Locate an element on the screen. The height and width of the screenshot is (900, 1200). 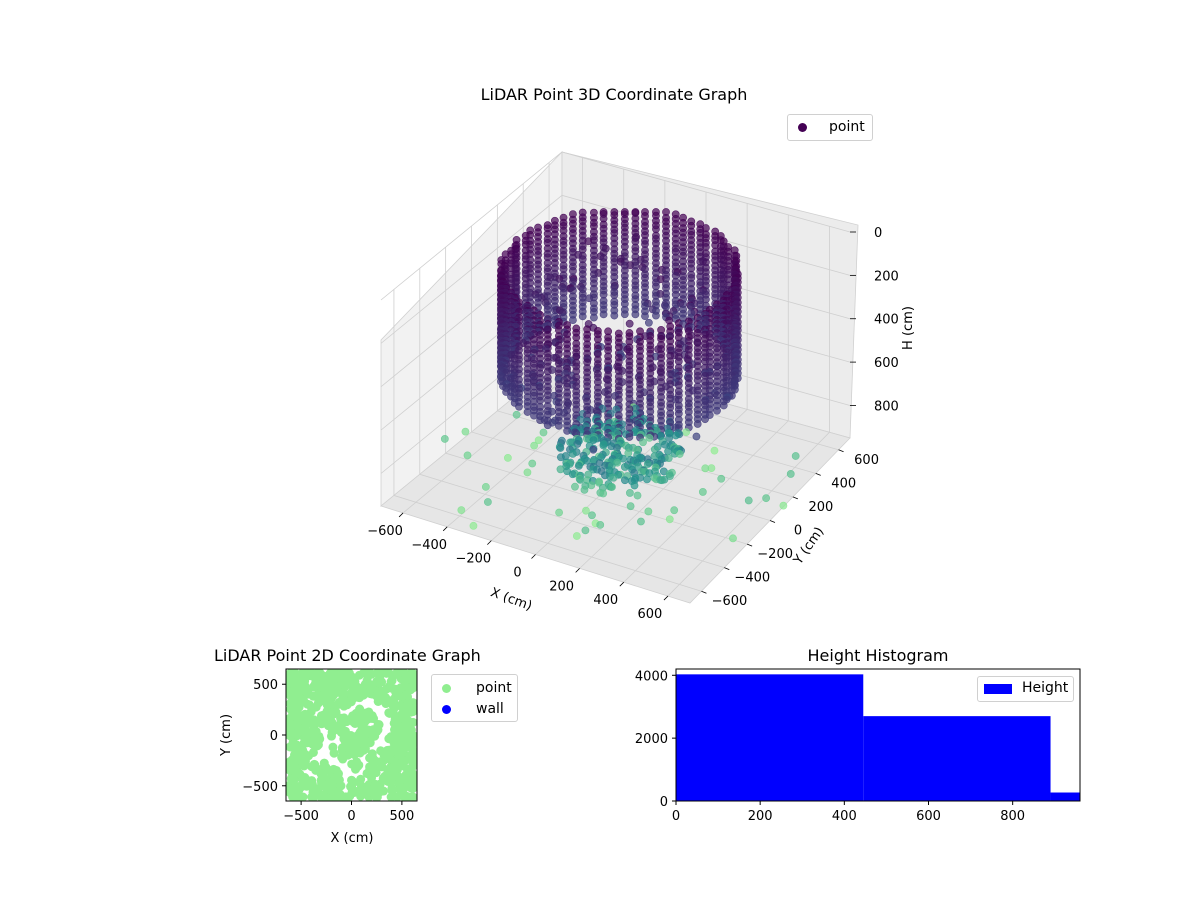
legend-point-label: point is located at coordinates (494, 688).